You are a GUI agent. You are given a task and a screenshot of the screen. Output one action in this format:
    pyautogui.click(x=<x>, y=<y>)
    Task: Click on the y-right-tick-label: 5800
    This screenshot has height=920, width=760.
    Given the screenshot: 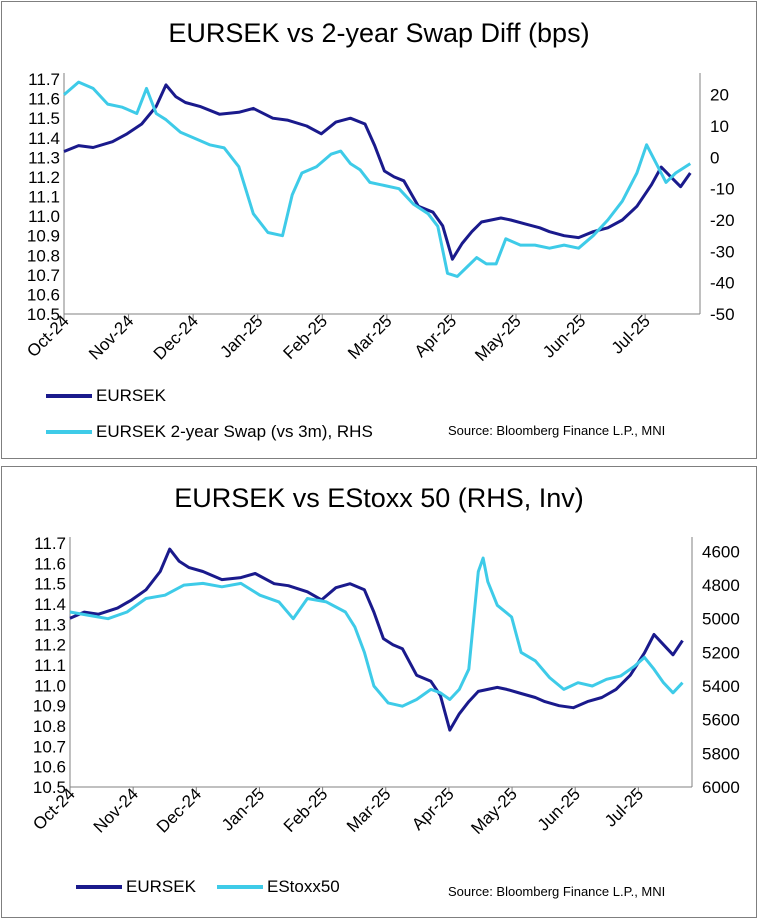 What is the action you would take?
    pyautogui.click(x=721, y=753)
    